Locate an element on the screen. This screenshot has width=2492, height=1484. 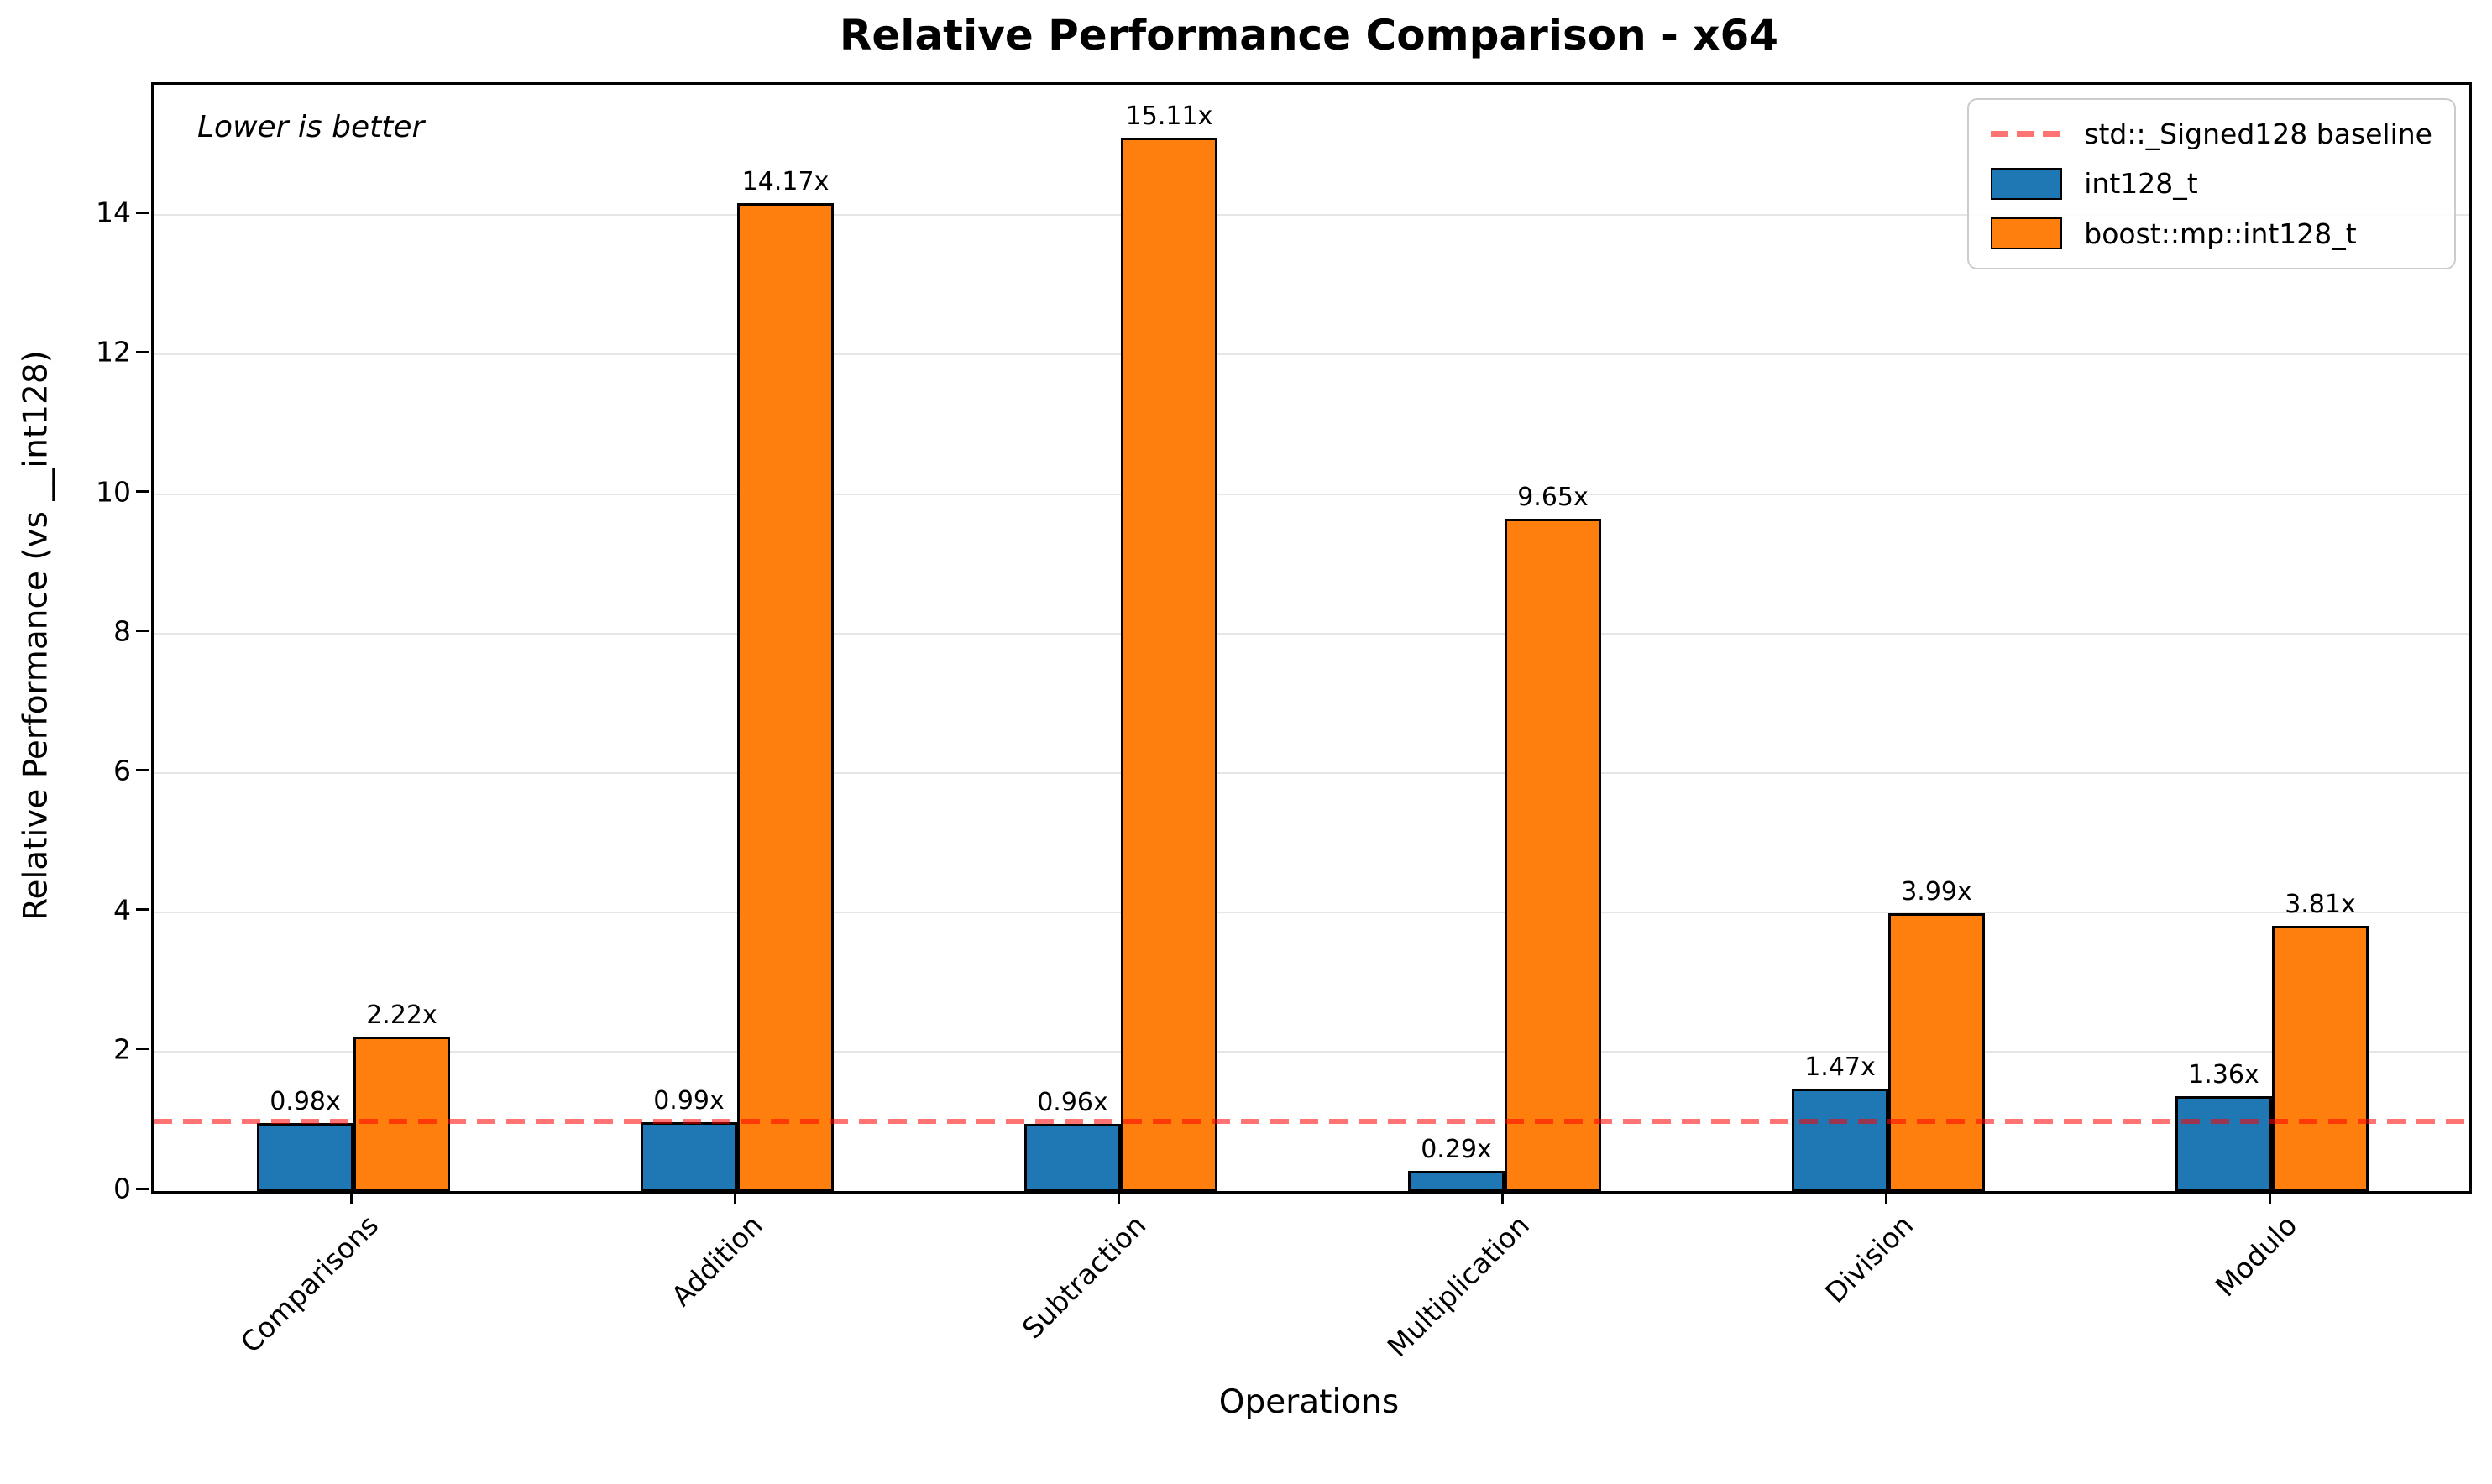
y-tick-label: 8 is located at coordinates (122, 631).